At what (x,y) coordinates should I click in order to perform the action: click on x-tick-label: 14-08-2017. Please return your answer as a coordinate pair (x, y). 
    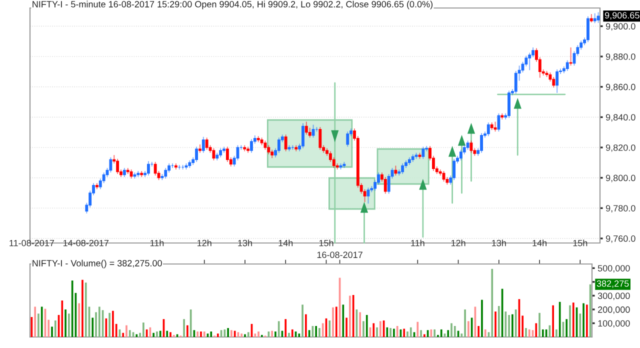
    Looking at the image, I should click on (85, 243).